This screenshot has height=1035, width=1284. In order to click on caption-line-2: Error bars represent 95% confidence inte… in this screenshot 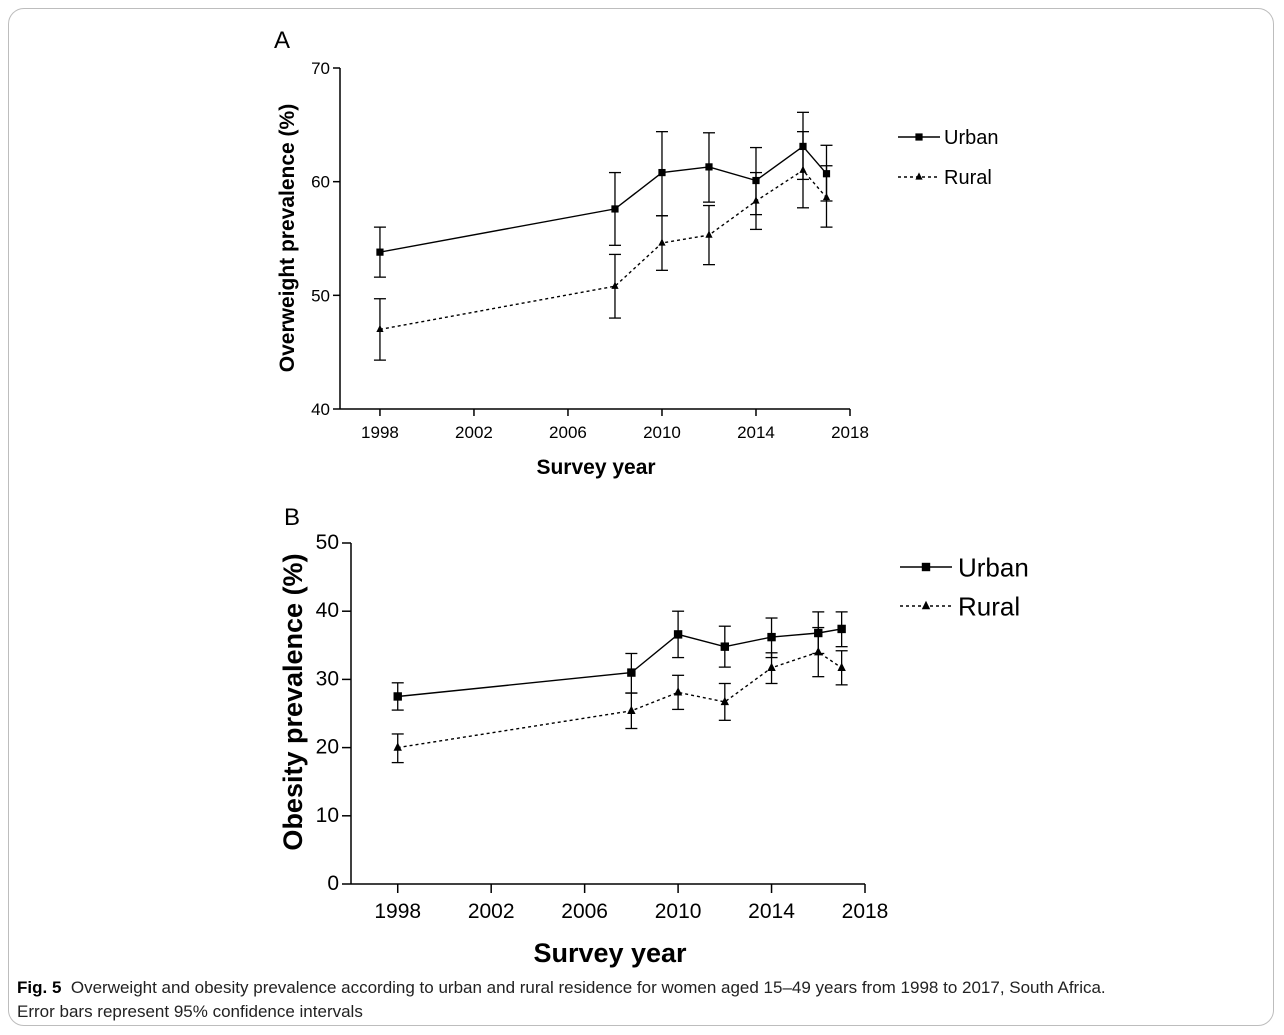, I will do `click(190, 1011)`.